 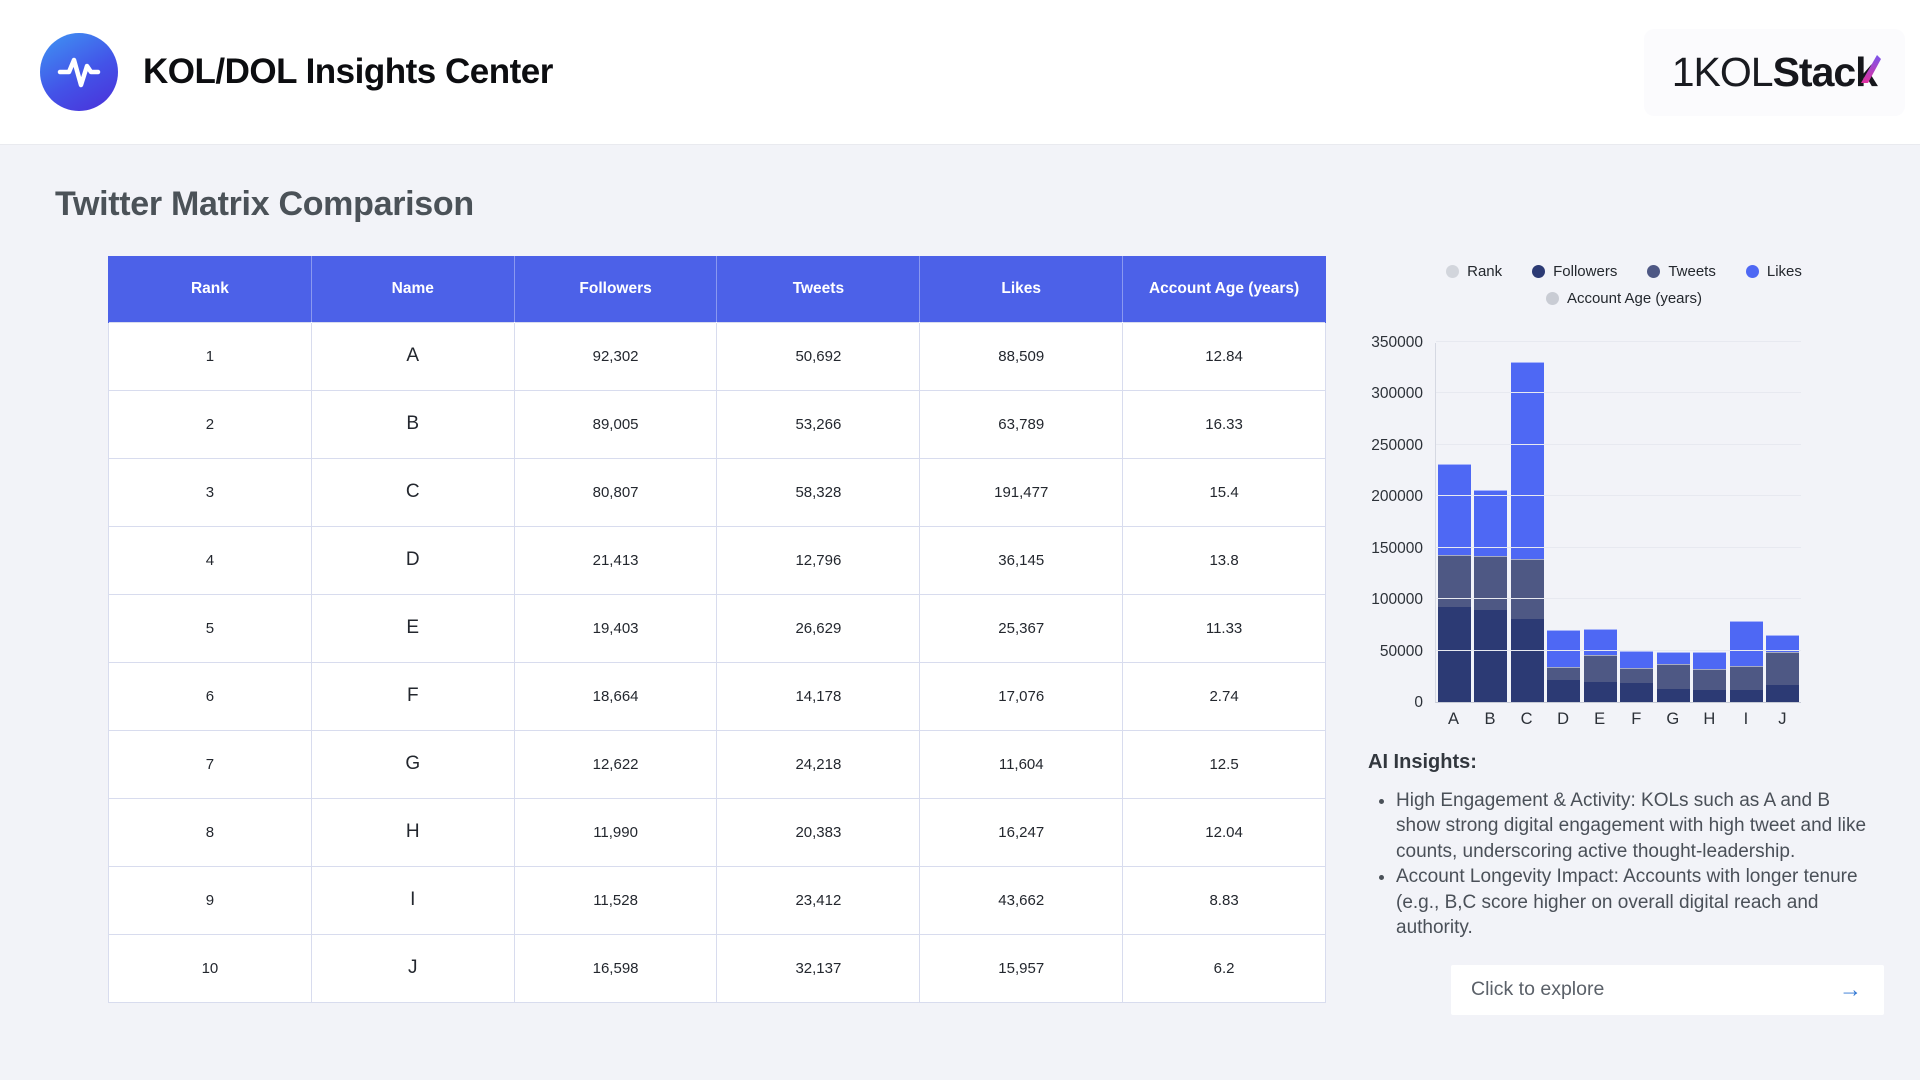 I want to click on legend-item-tweets: Tweets, so click(x=1681, y=271).